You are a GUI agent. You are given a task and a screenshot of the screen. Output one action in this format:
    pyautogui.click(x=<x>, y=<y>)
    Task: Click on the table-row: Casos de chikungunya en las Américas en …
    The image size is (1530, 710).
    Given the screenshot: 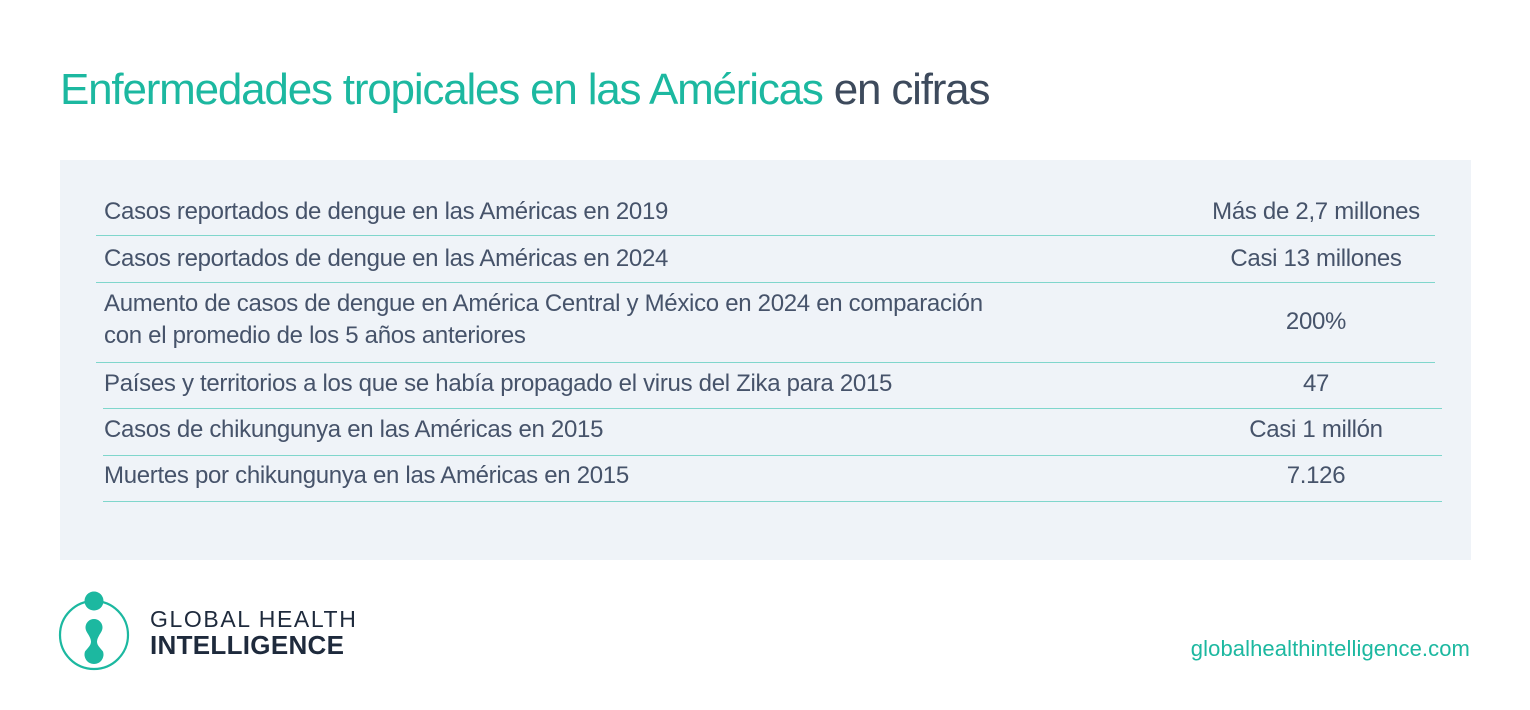 What is the action you would take?
    pyautogui.click(x=772, y=432)
    